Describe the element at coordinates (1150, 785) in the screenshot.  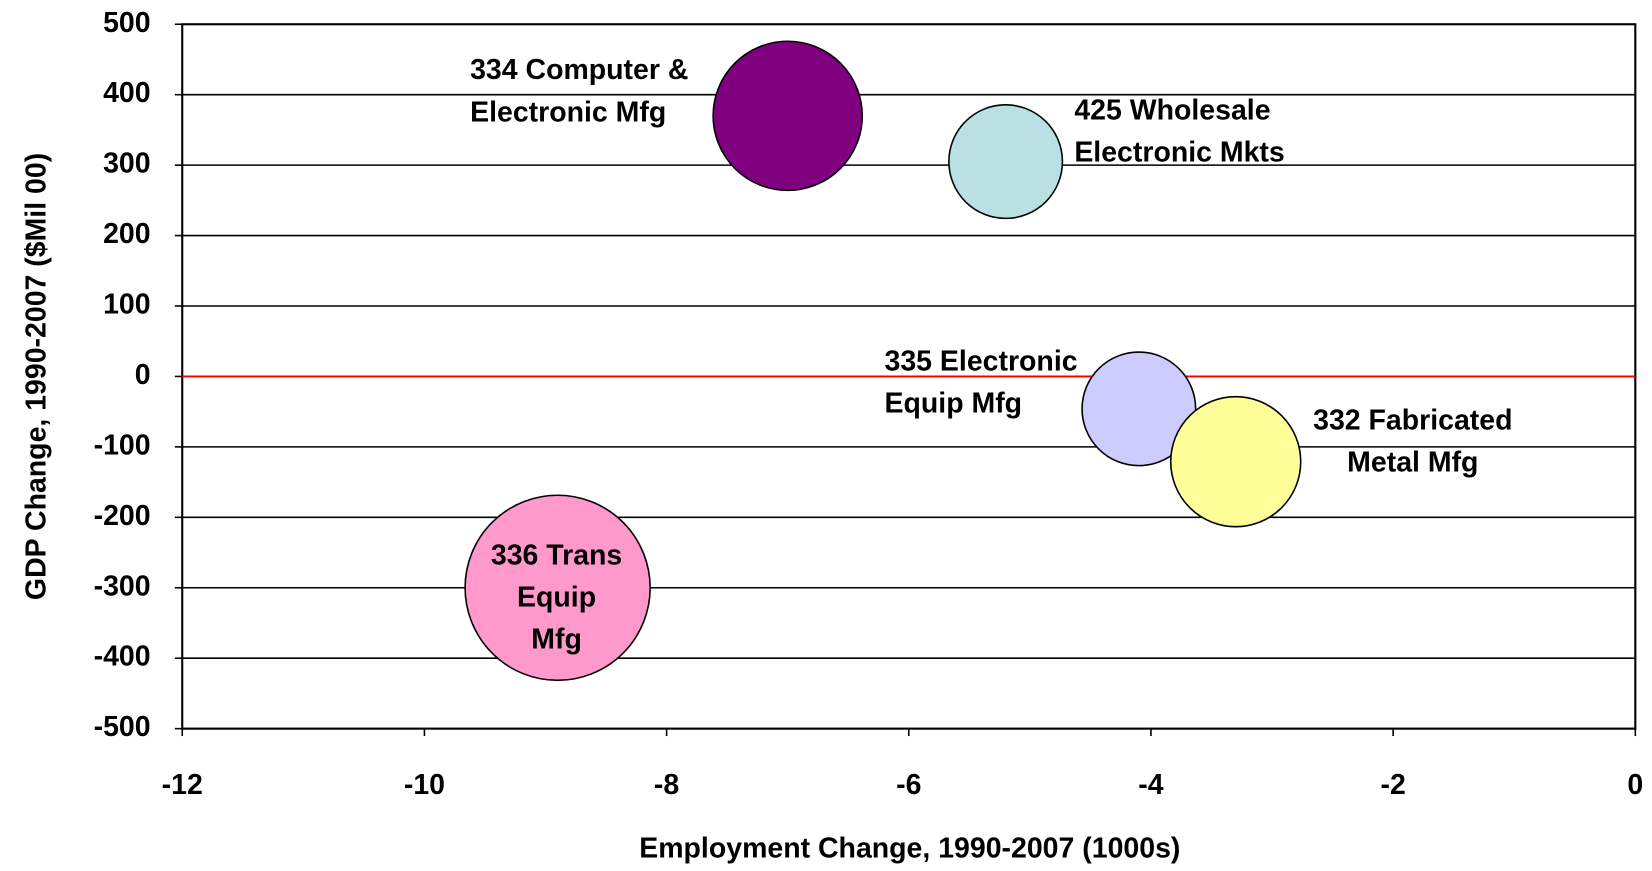
I see `x-tick-label: -4` at that location.